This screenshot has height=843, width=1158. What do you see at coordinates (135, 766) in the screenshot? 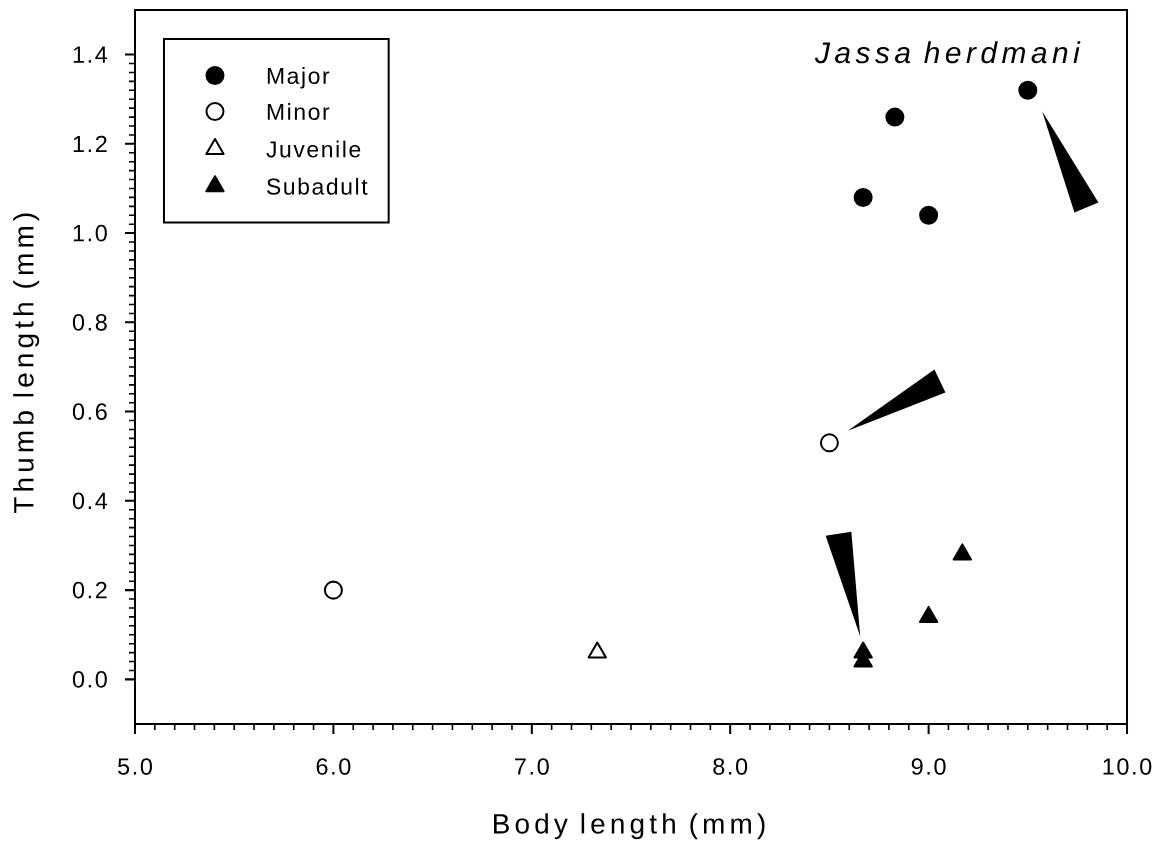
I see `x-tick-label: 5.0` at bounding box center [135, 766].